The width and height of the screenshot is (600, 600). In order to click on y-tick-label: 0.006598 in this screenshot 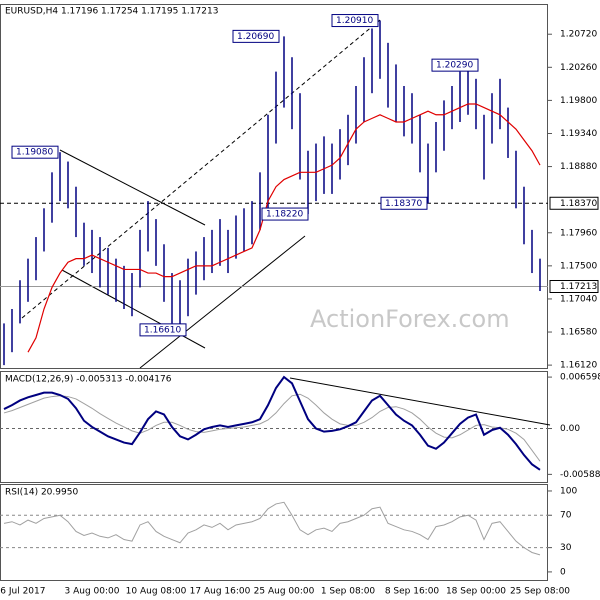, I will do `click(580, 378)`.